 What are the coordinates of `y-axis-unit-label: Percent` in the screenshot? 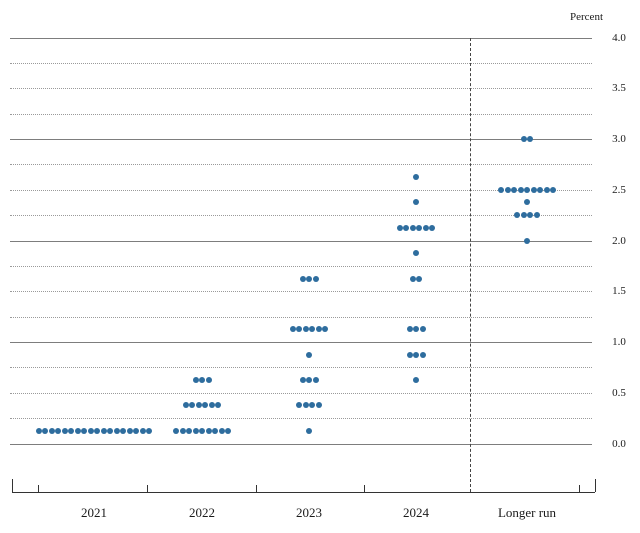 It's located at (586, 17).